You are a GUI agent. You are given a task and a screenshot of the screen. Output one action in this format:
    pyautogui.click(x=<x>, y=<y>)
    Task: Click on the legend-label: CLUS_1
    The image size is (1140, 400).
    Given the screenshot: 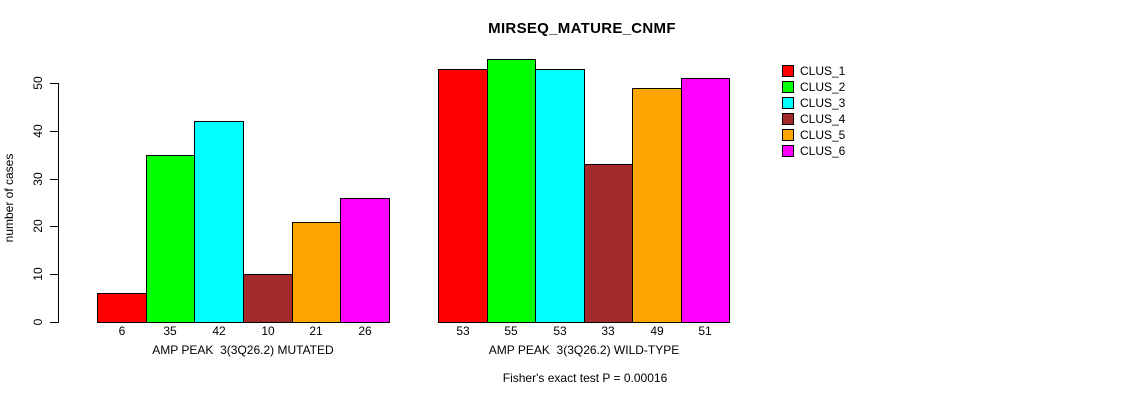 What is the action you would take?
    pyautogui.click(x=823, y=71)
    